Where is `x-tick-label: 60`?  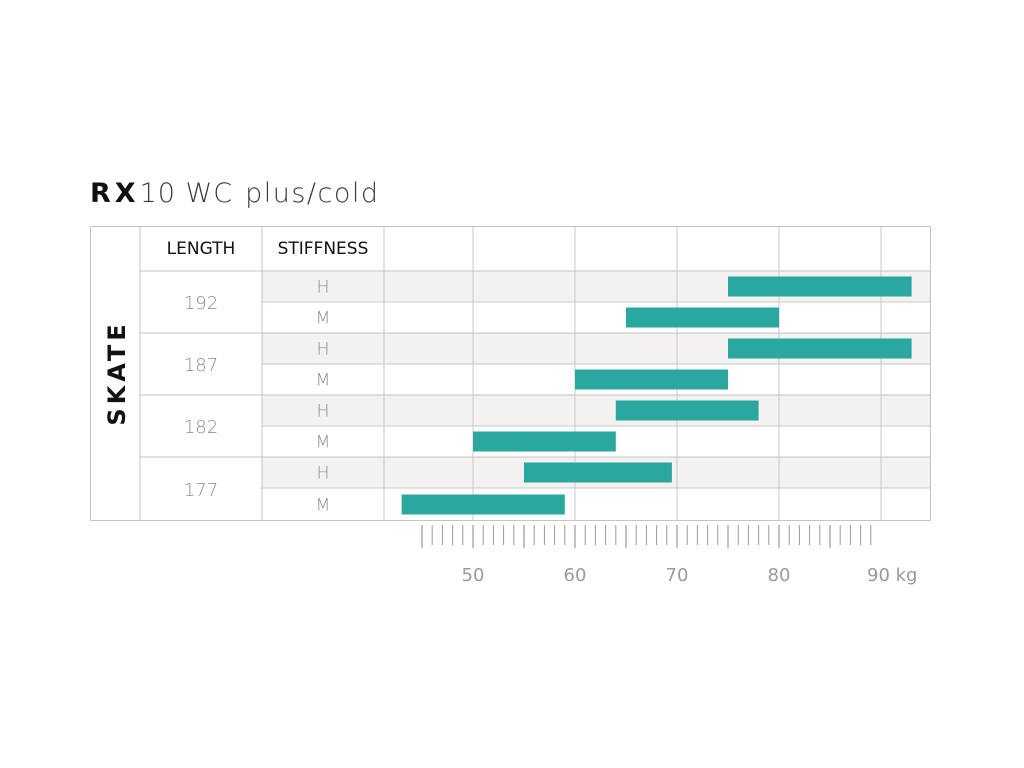 x-tick-label: 60 is located at coordinates (575, 575).